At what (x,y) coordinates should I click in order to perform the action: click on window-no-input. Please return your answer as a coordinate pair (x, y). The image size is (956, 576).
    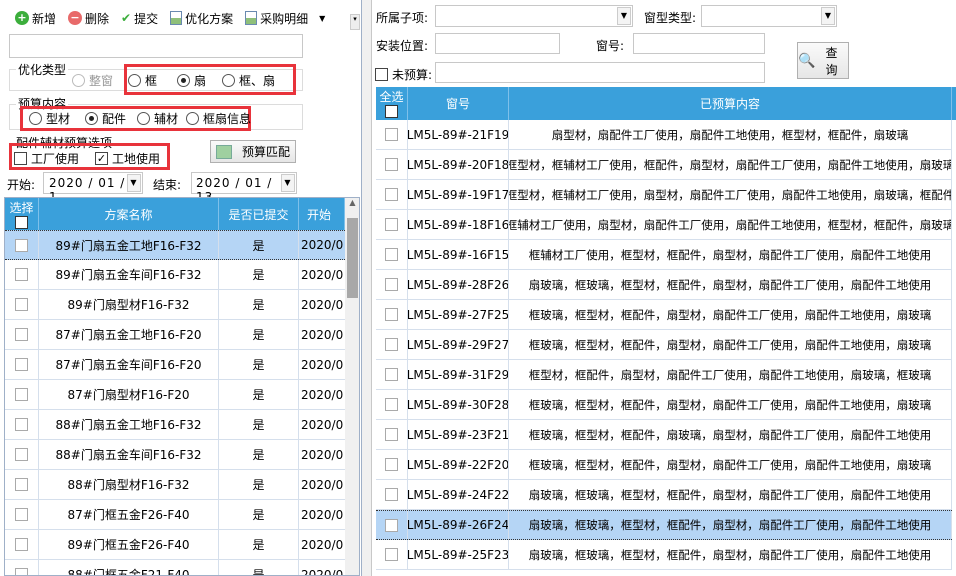
    Looking at the image, I should click on (699, 43).